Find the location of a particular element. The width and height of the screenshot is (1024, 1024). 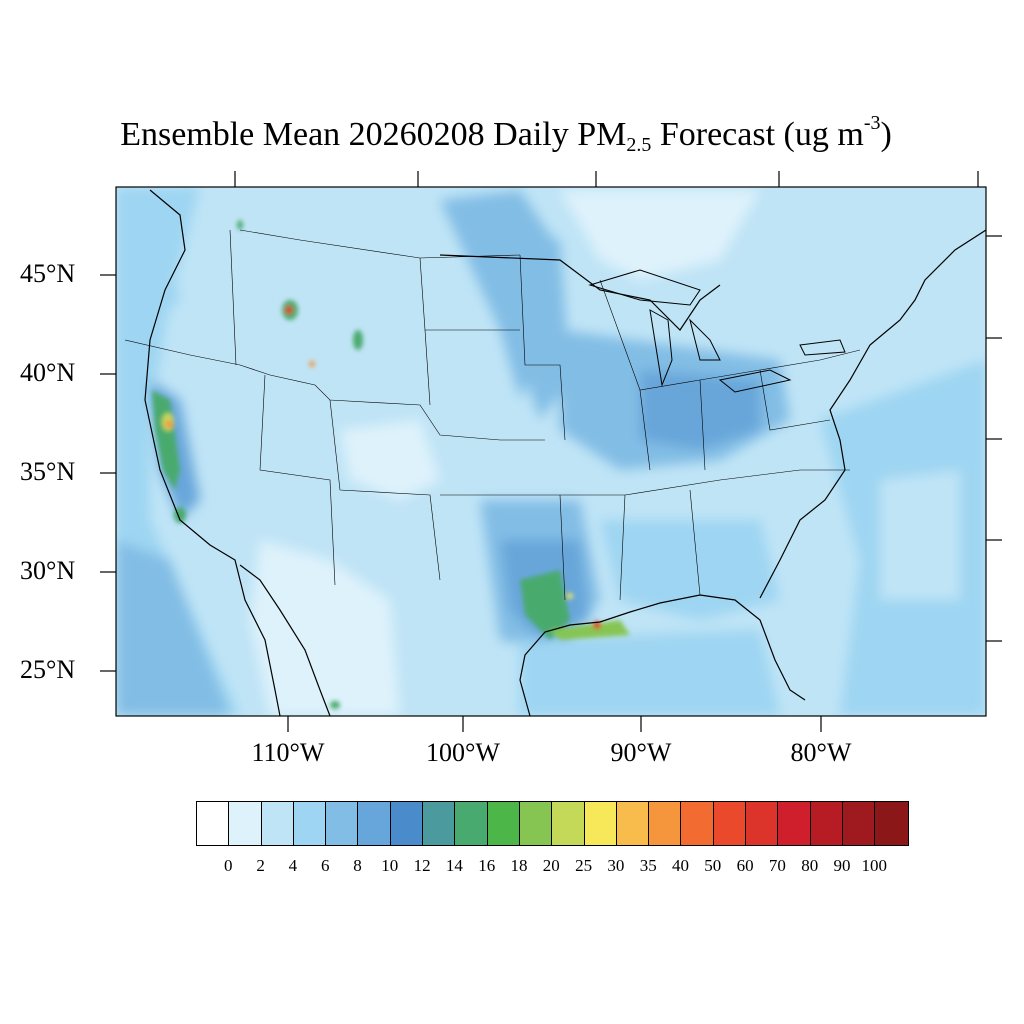

colorbar-label: 50 is located at coordinates (713, 865).